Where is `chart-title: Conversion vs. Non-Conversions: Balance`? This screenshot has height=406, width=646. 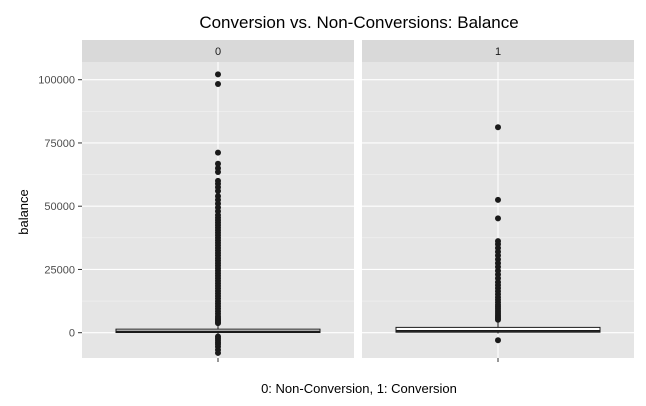 chart-title: Conversion vs. Non-Conversions: Balance is located at coordinates (358, 22).